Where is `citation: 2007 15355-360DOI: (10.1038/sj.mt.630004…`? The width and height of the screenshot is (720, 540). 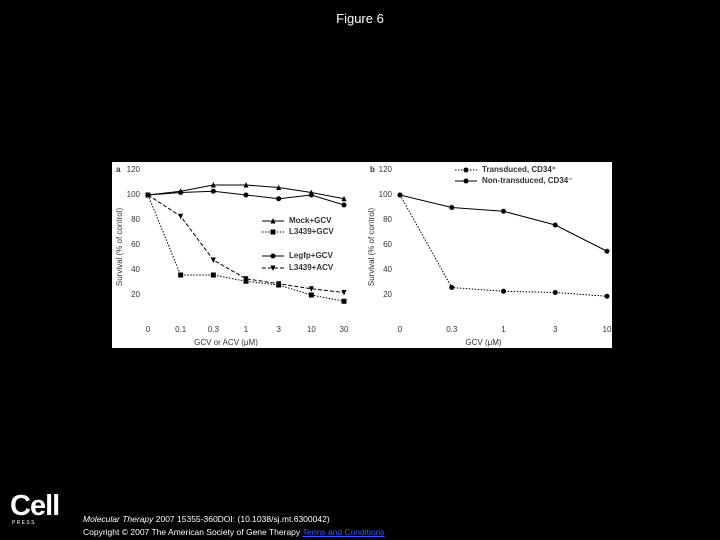
citation: 2007 15355-360DOI: (10.1038/sj.mt.630004… is located at coordinates (241, 519).